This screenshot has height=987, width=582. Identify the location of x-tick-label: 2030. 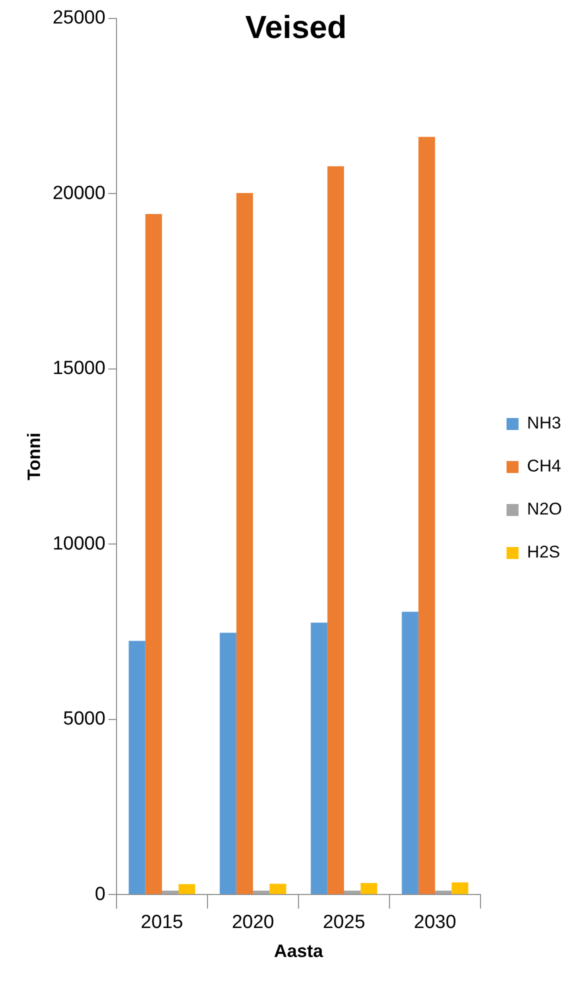
(435, 923).